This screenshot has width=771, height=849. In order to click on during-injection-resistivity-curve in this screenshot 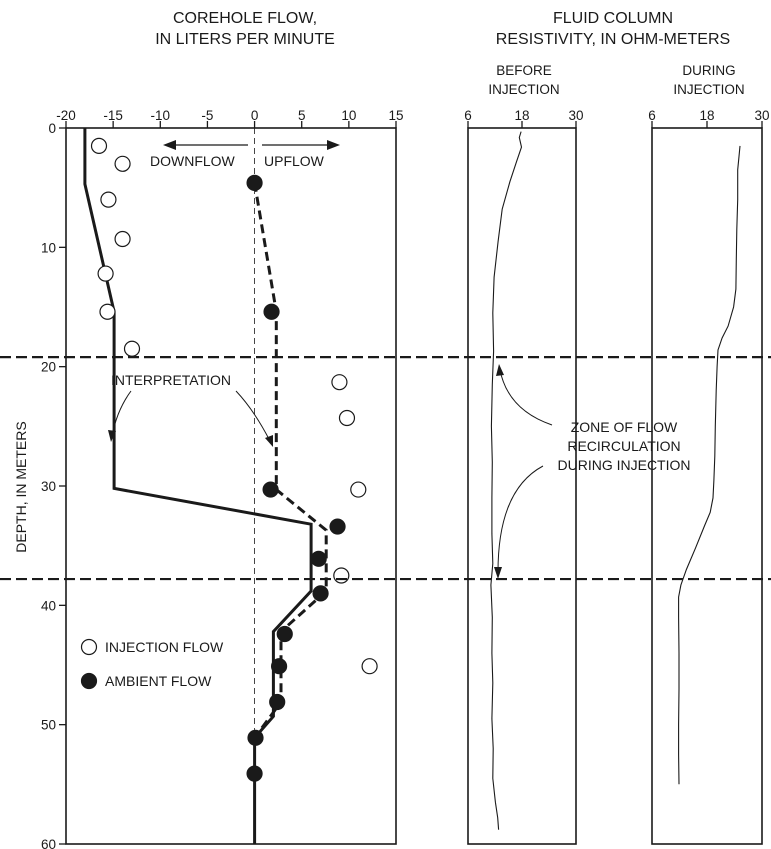, I will do `click(709, 465)`.